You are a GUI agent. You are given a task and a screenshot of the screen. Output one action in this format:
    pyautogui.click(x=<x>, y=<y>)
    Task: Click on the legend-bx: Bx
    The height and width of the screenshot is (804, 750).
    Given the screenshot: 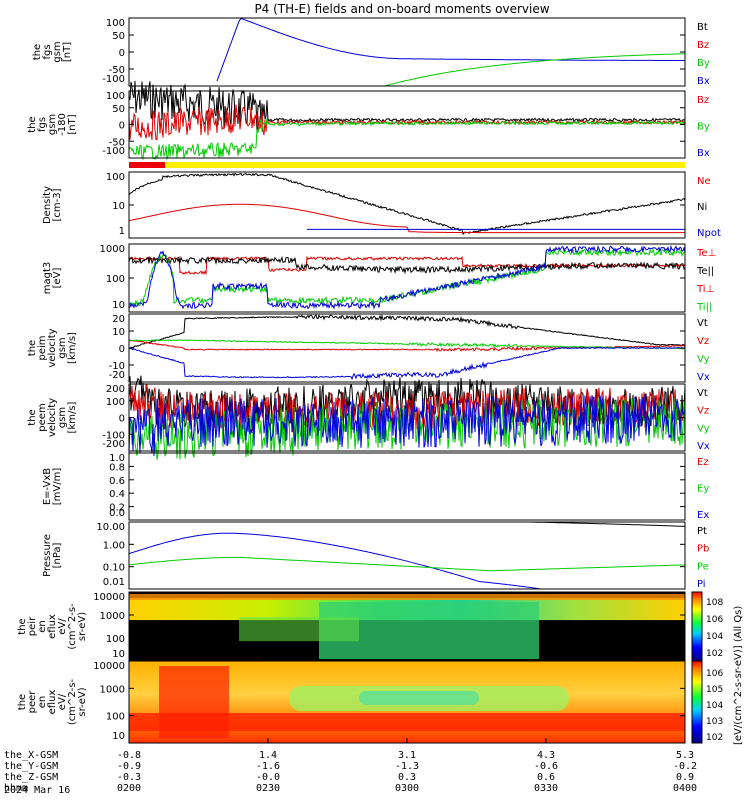 What is the action you would take?
    pyautogui.click(x=703, y=81)
    